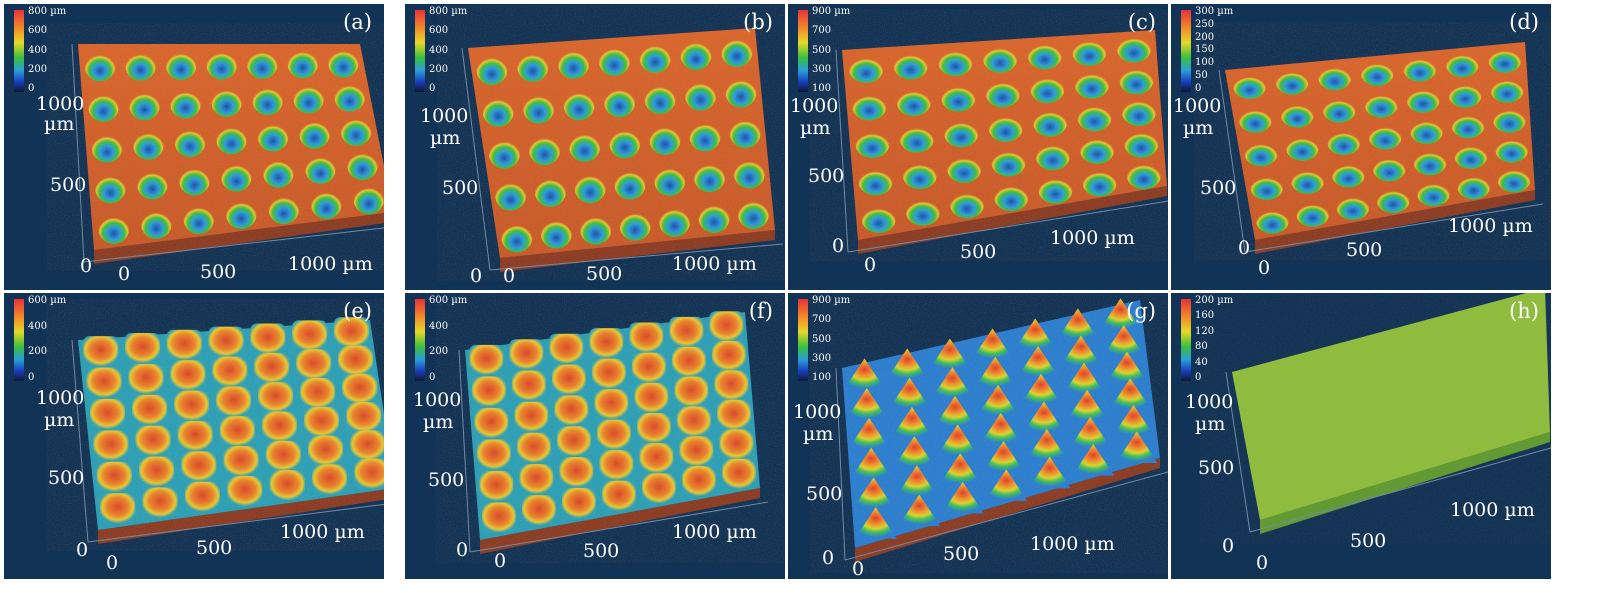 The width and height of the screenshot is (1600, 593). Describe the element at coordinates (357, 22) in the screenshot. I see `panel-label: (a)` at that location.